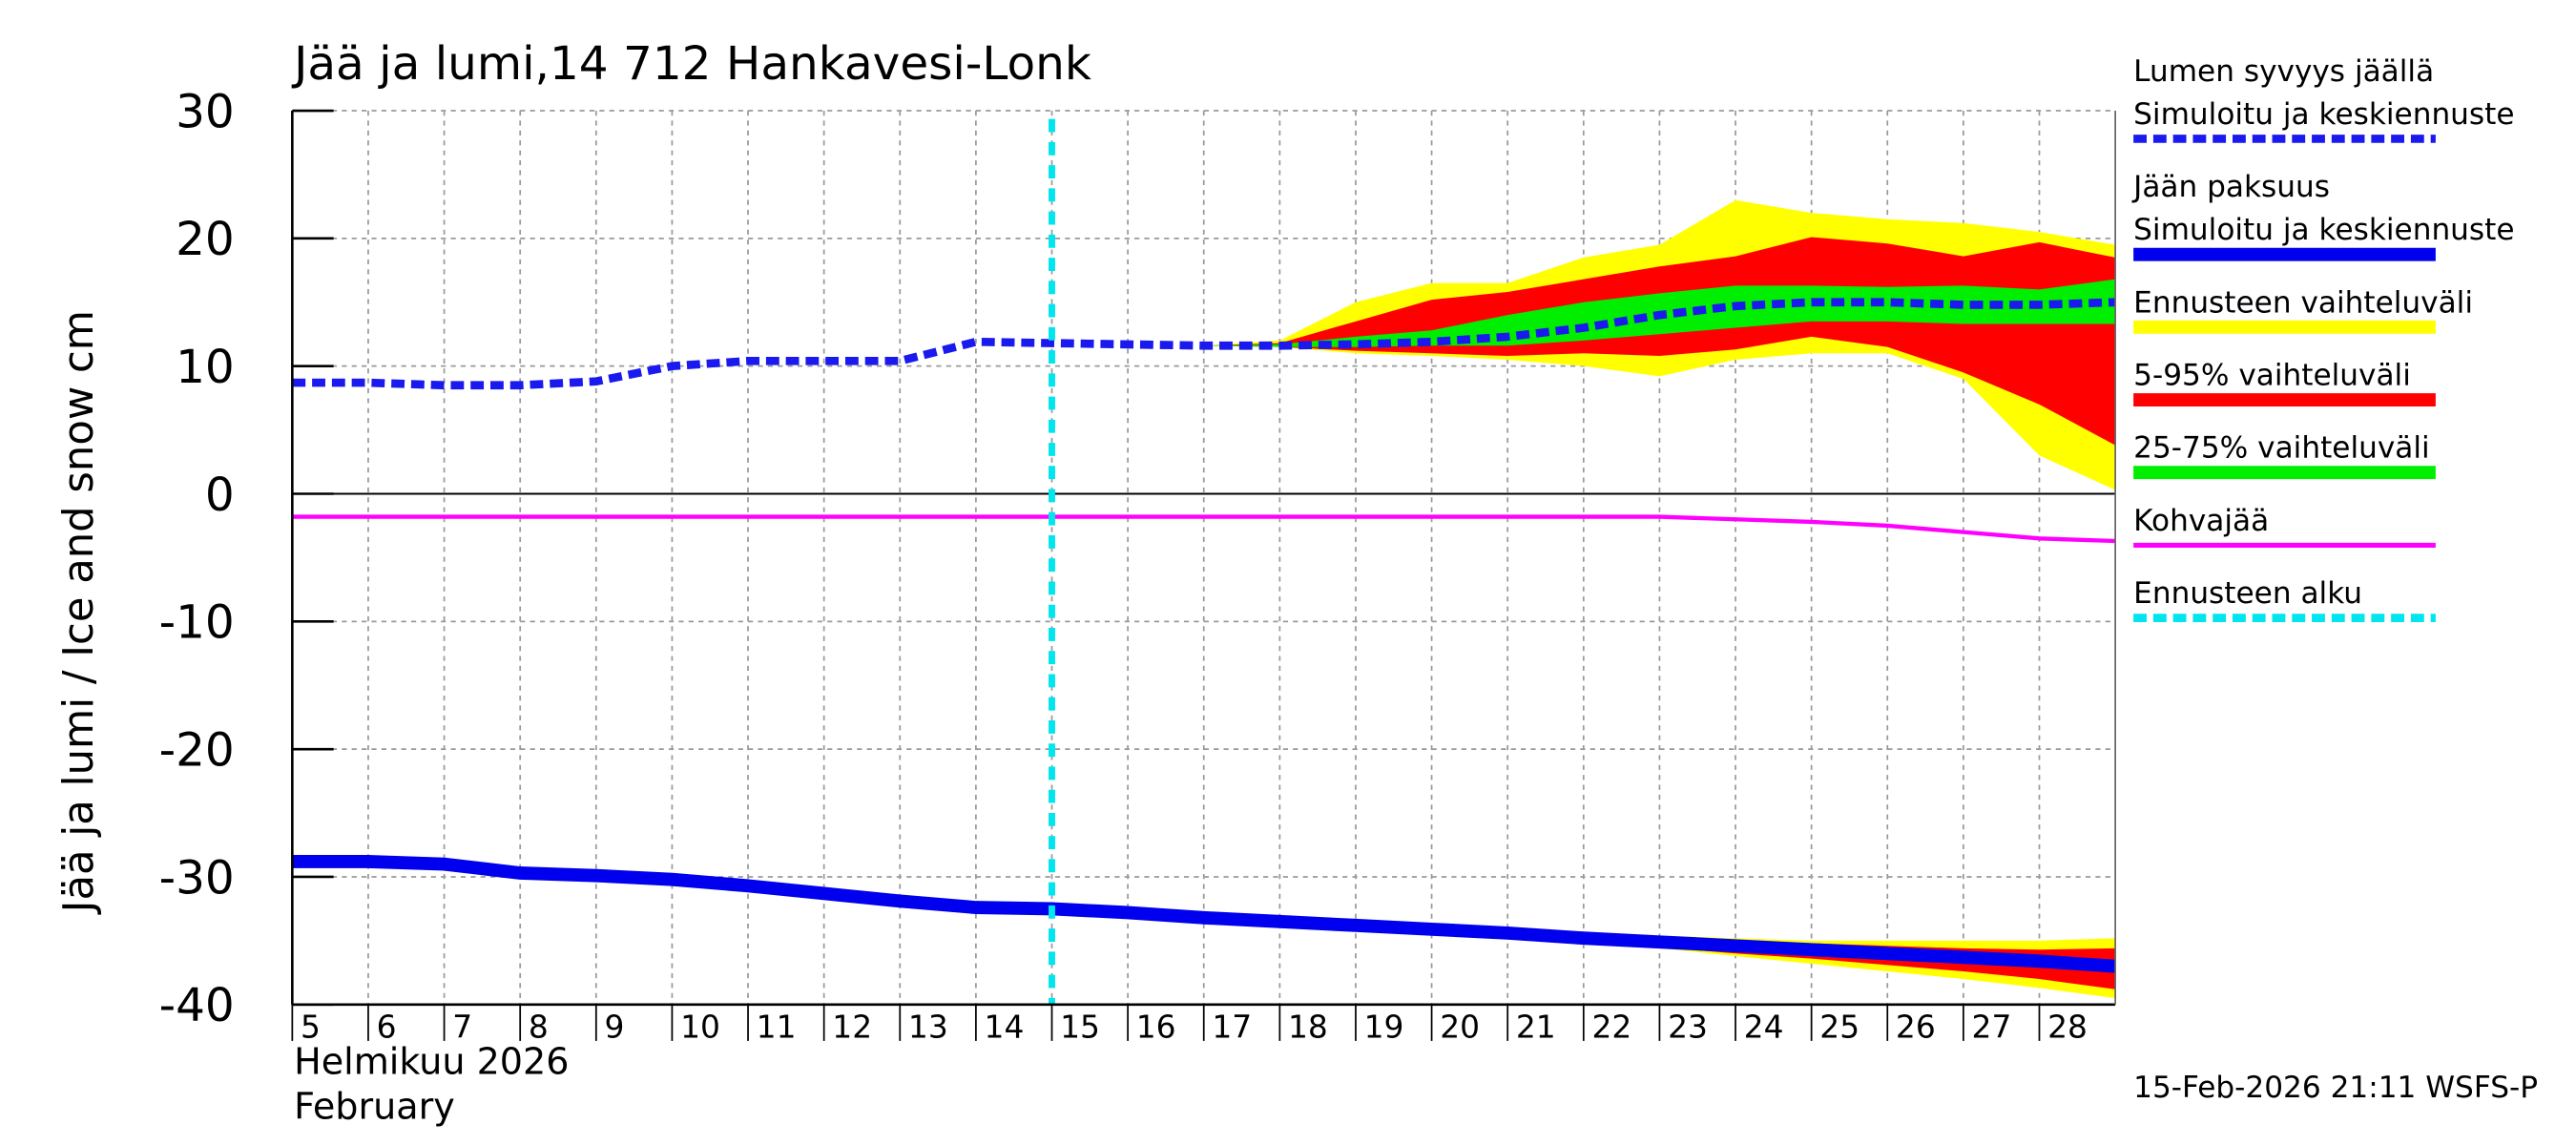  Describe the element at coordinates (1992, 1026) in the screenshot. I see `x-tick-label: 27` at that location.